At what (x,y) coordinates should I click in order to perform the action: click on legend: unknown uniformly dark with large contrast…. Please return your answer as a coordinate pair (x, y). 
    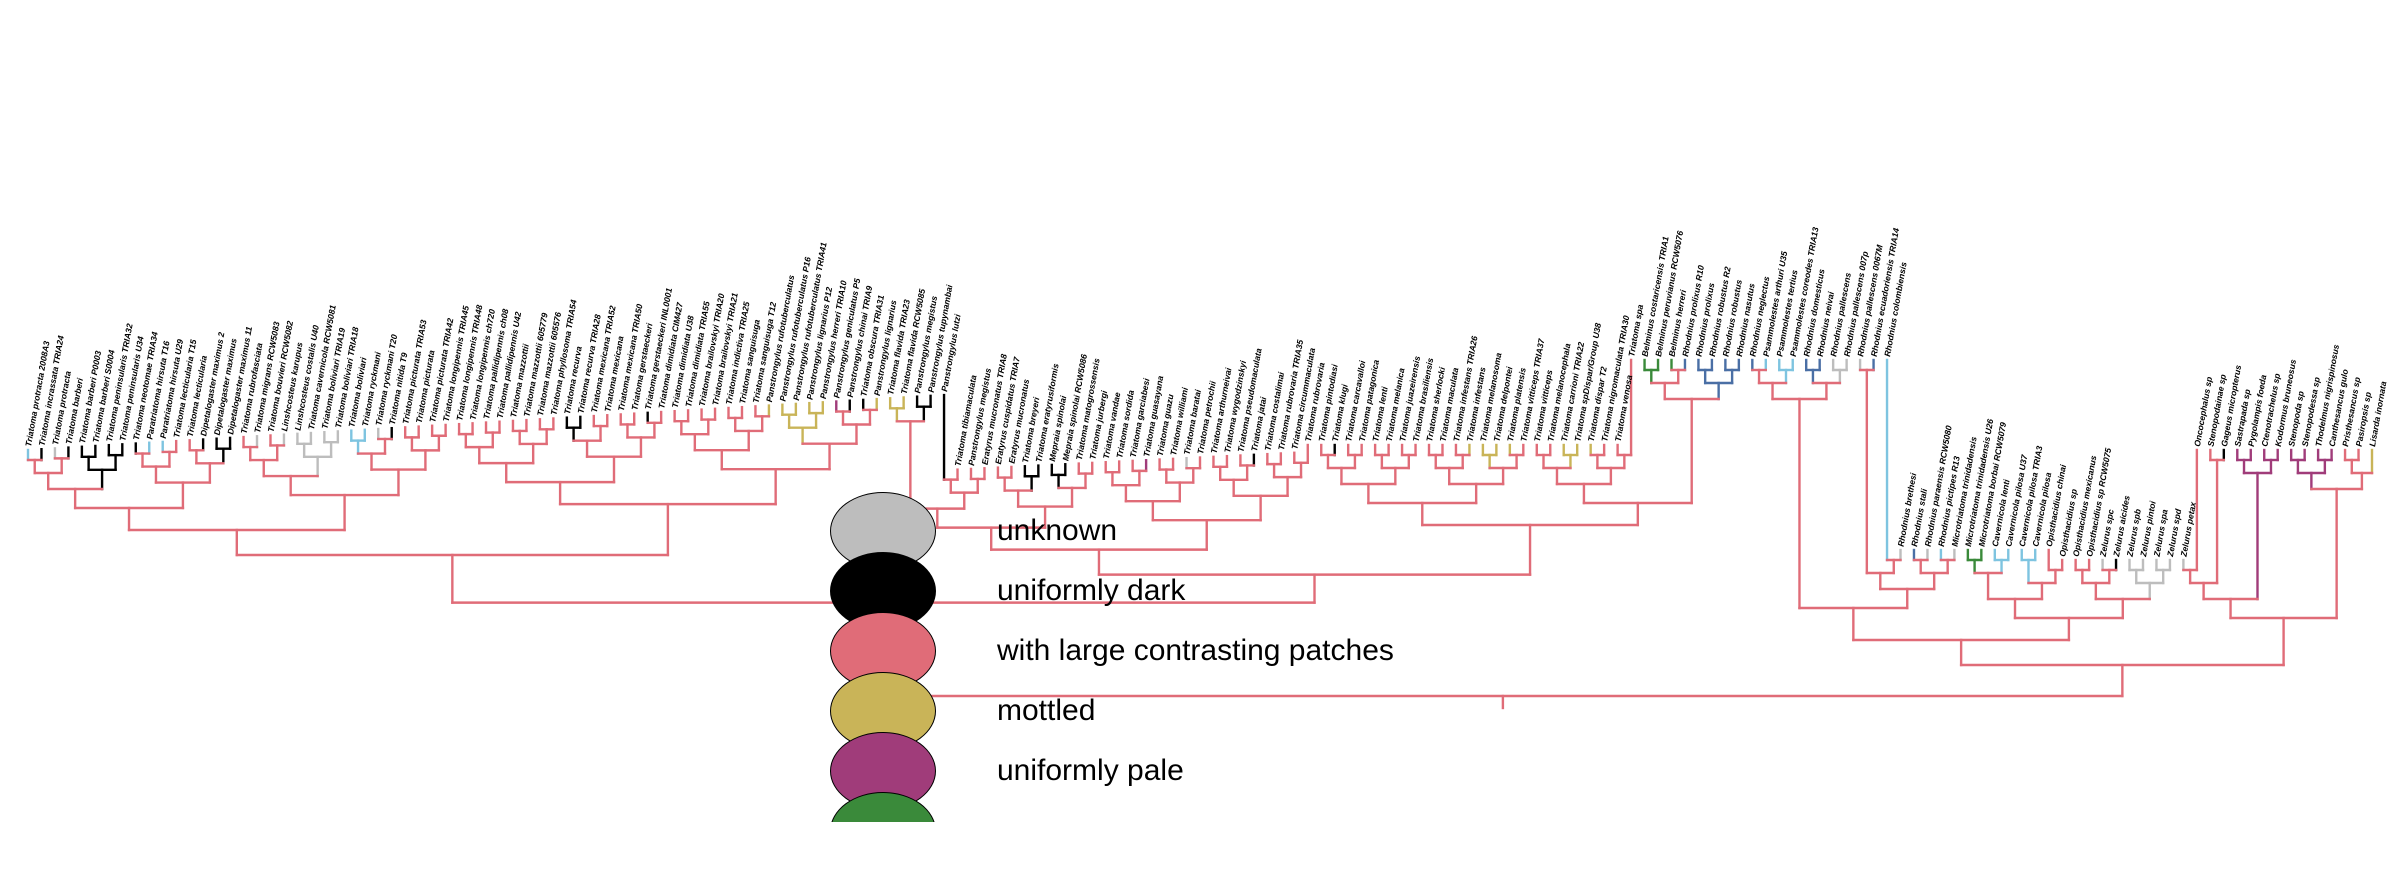
    Looking at the image, I should click on (1210, 657).